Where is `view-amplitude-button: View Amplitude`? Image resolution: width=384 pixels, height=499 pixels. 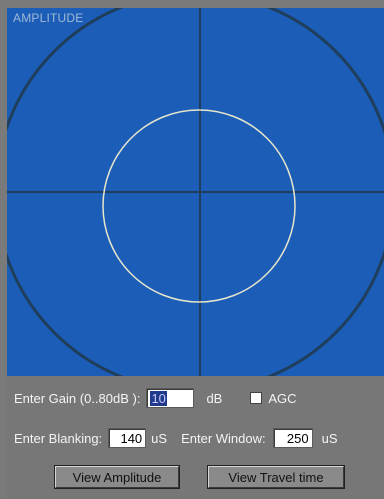
view-amplitude-button: View Amplitude is located at coordinates (117, 477).